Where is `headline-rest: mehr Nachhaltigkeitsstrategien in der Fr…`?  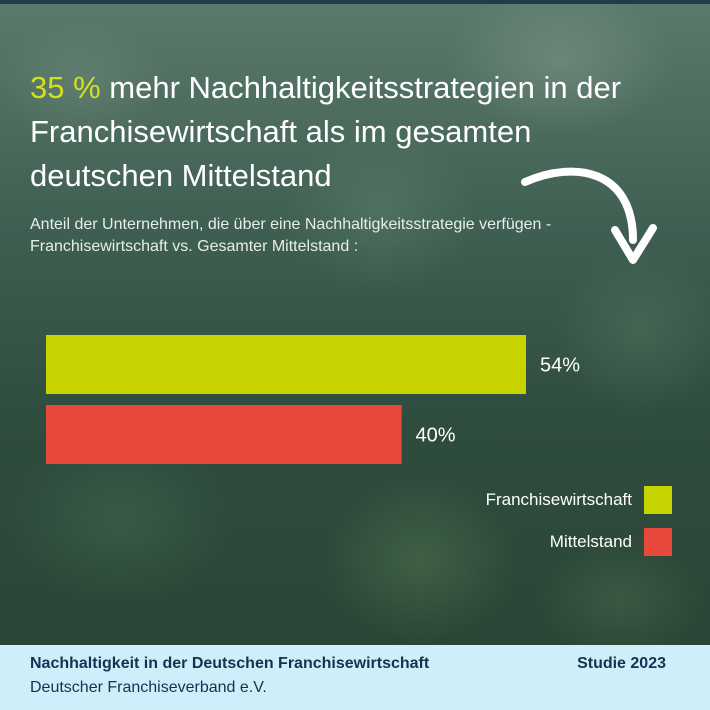 headline-rest: mehr Nachhaltigkeitsstrategien in der Fr… is located at coordinates (326, 131).